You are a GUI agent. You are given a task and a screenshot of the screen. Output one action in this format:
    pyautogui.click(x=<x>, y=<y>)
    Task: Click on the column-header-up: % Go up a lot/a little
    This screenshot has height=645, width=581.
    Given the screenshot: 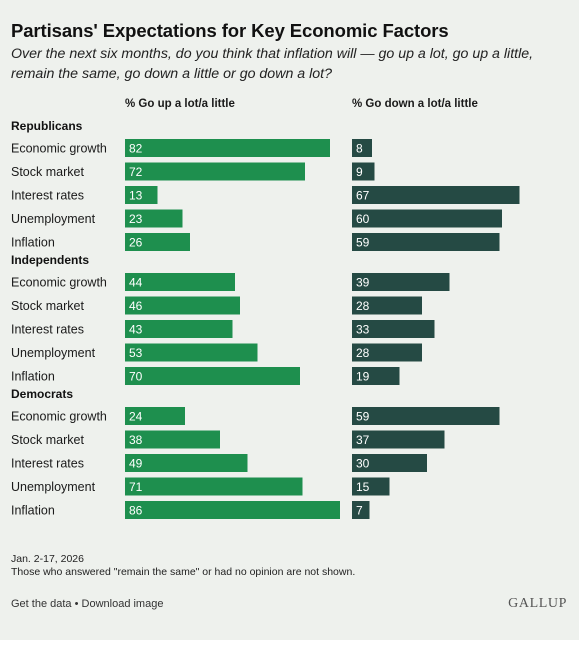 What is the action you would take?
    pyautogui.click(x=180, y=104)
    